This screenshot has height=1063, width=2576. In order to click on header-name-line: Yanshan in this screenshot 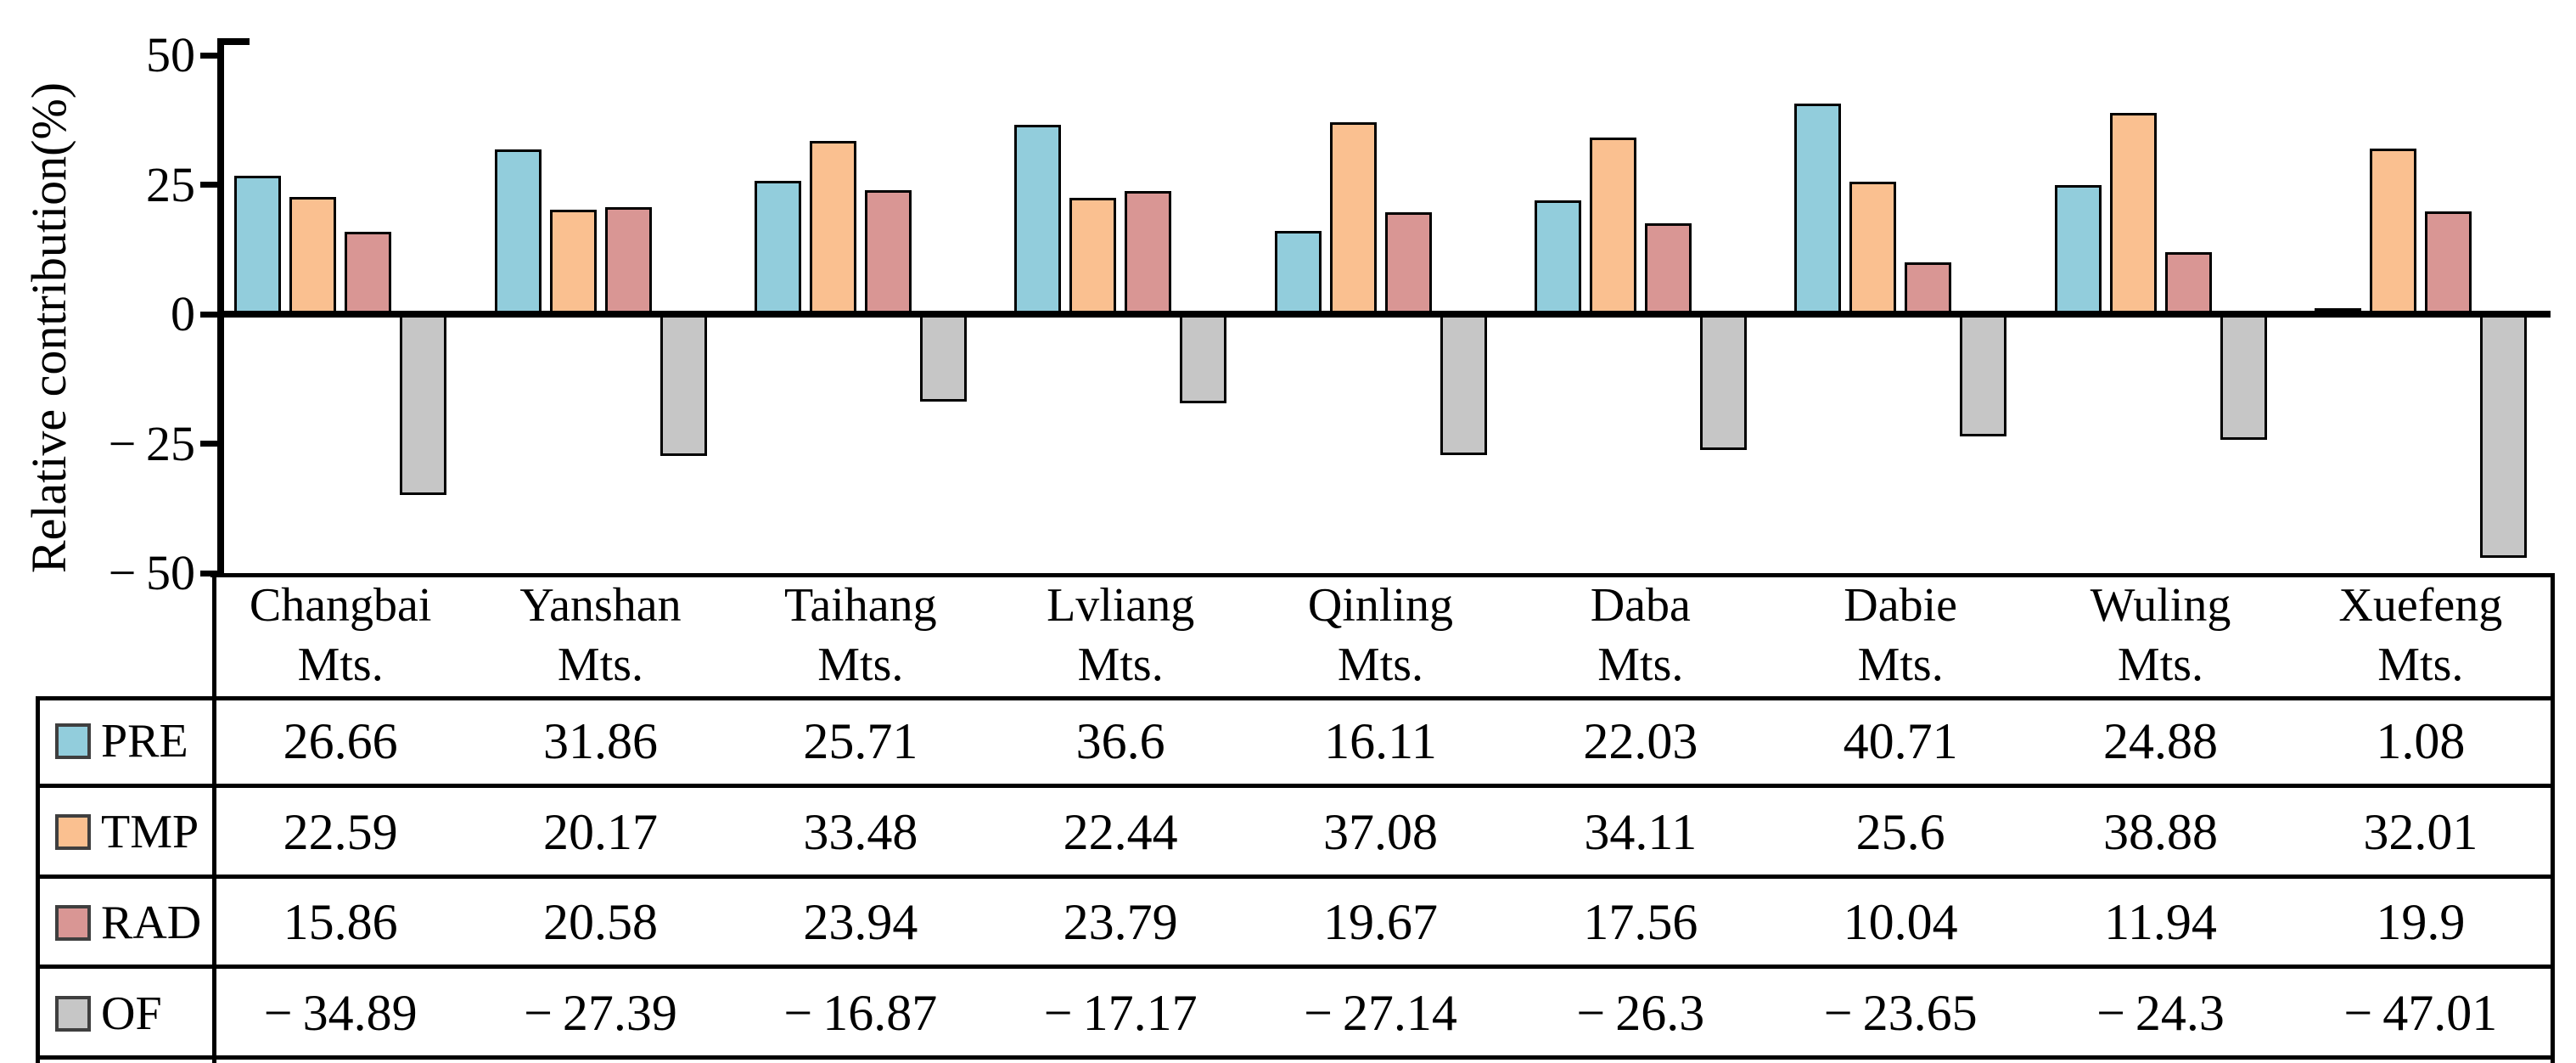, I will do `click(600, 605)`.